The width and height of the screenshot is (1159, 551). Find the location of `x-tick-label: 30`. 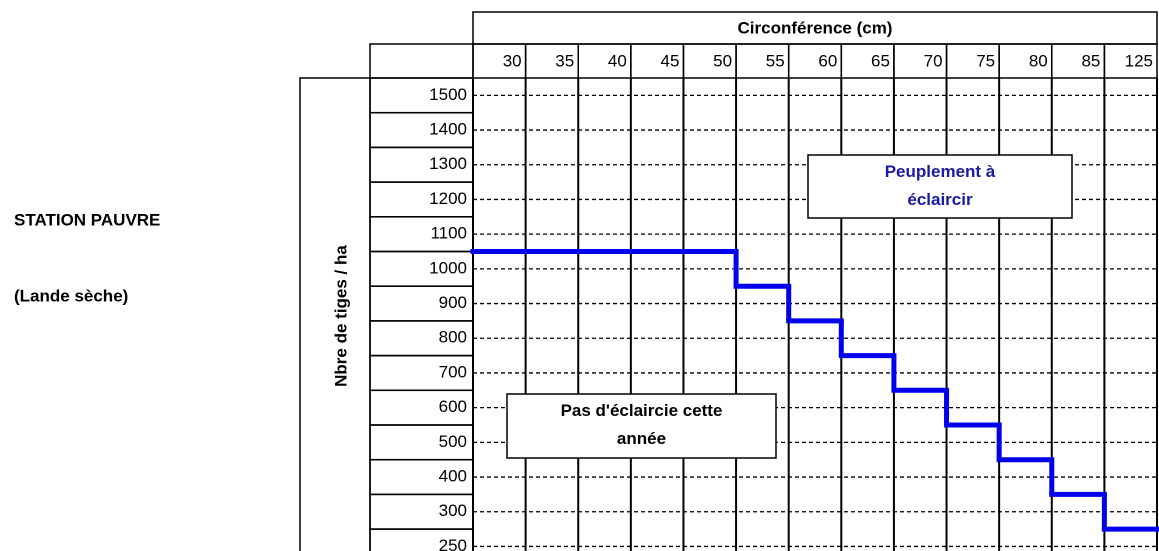

x-tick-label: 30 is located at coordinates (512, 60).